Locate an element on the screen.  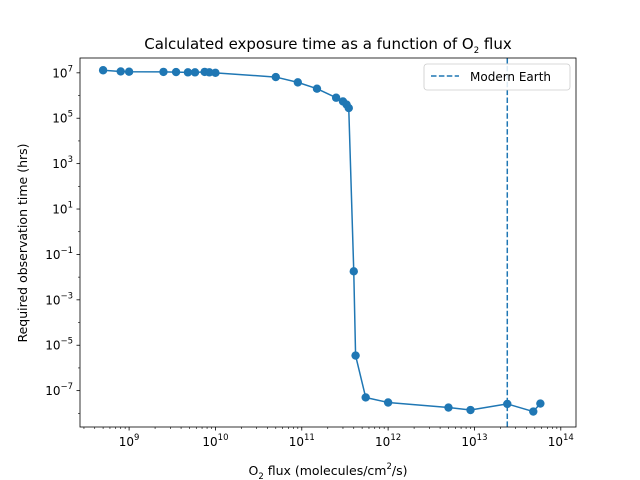
y-axis-ticks: 10⁷ 10⁵ 10³ 10¹ 10⁻¹ 10⁻³ 10⁻⁵ 10⁻⁷ is located at coordinates (62, 239).